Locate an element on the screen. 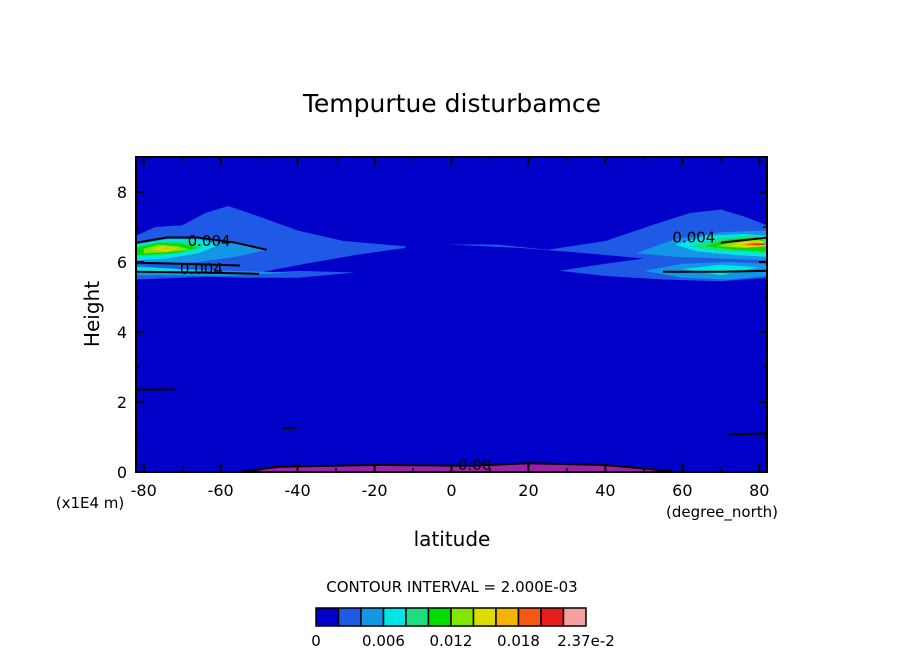 The image size is (904, 658). x-axis-unit: (degree_north) is located at coordinates (722, 512).